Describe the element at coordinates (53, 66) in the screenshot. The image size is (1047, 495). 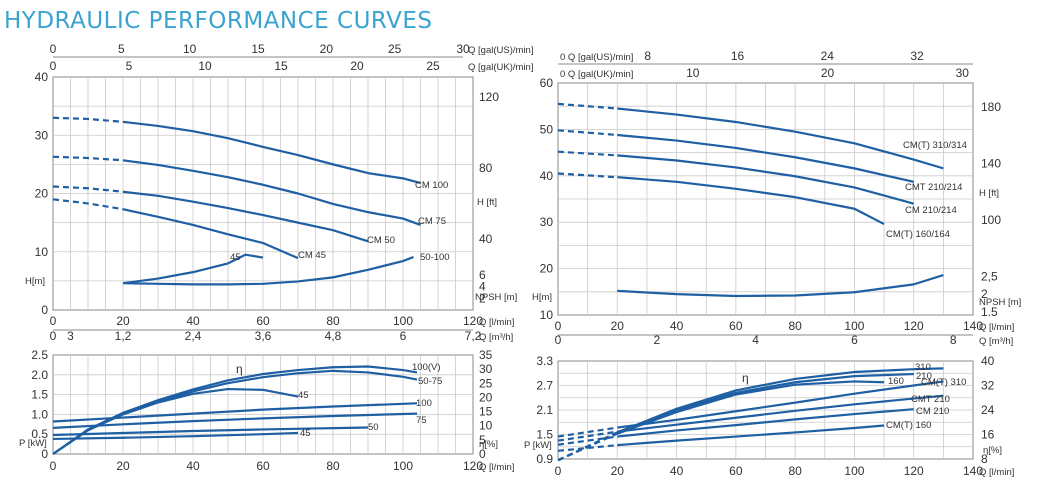
I see `gal-uk-tick: 0` at that location.